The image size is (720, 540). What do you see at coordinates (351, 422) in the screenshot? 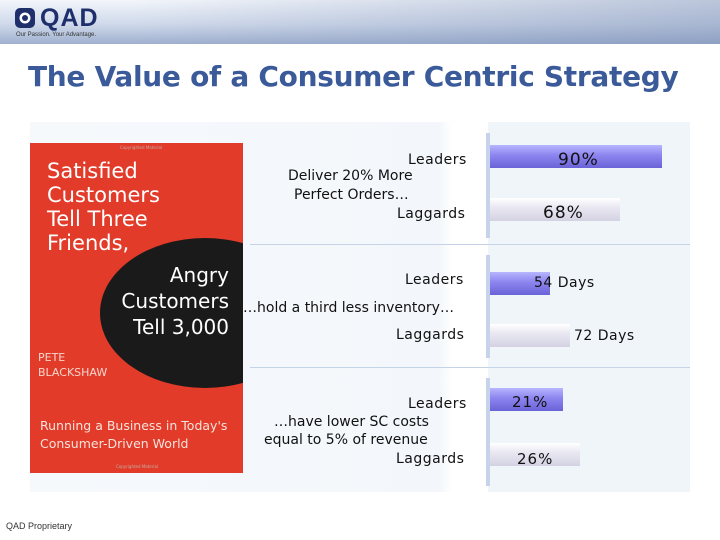
I see `group-description: …have lower SC costs` at bounding box center [351, 422].